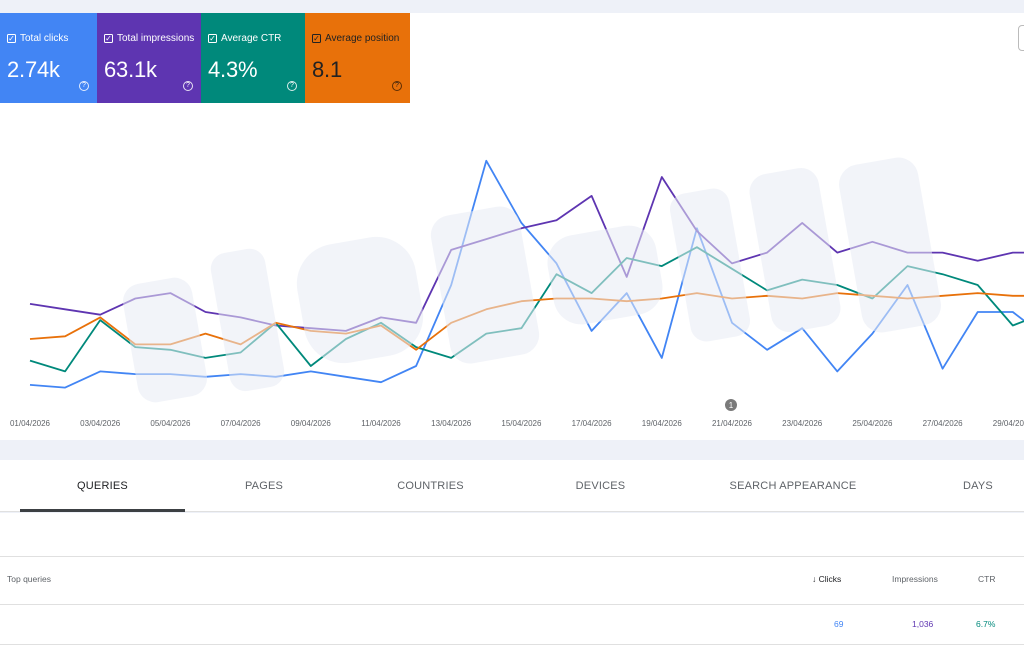 Image resolution: width=1024 pixels, height=656 pixels. Describe the element at coordinates (311, 423) in the screenshot. I see `x-tick-label: 09/04/2026` at that location.